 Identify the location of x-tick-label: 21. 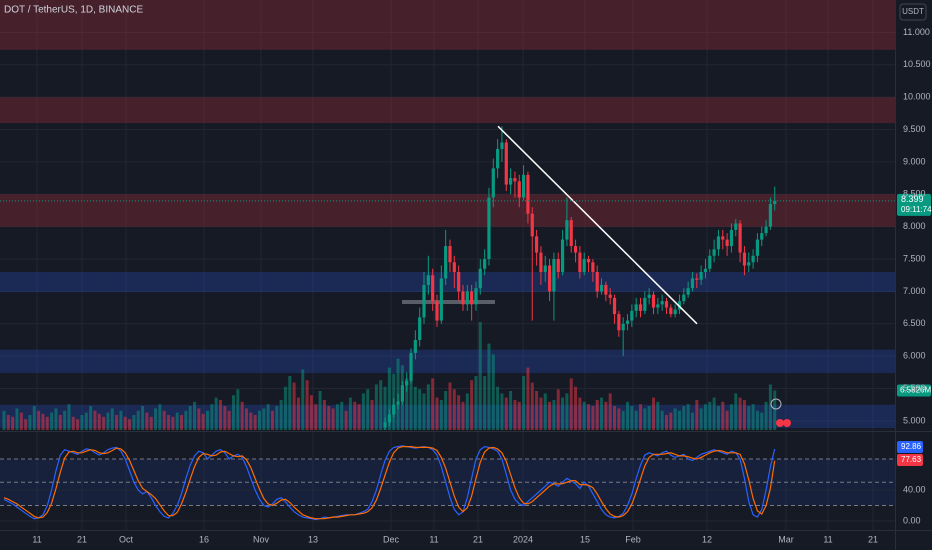
(82, 539).